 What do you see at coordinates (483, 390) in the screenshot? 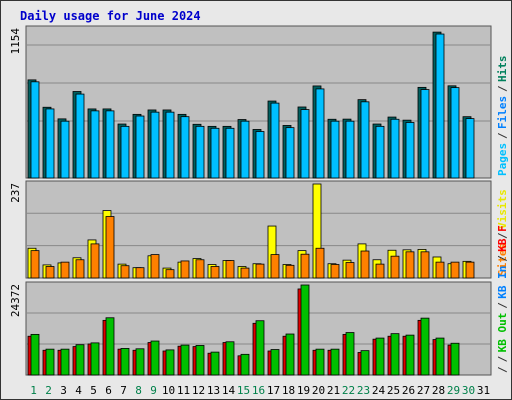
I see `x-tick-31: 31` at bounding box center [483, 390].